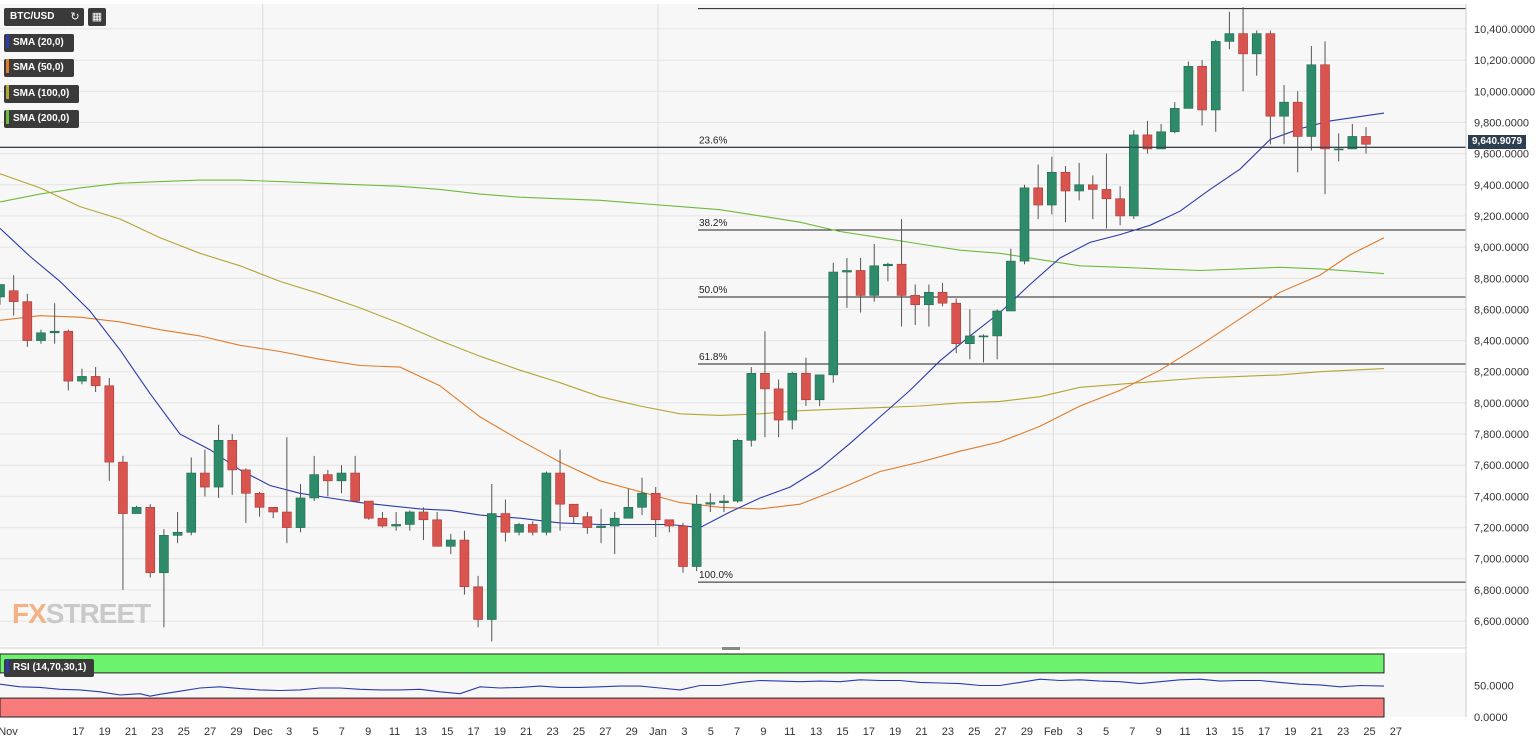 This screenshot has height=751, width=1536. I want to click on rsi-label-text: RSI (14,70,30,1), so click(50, 667).